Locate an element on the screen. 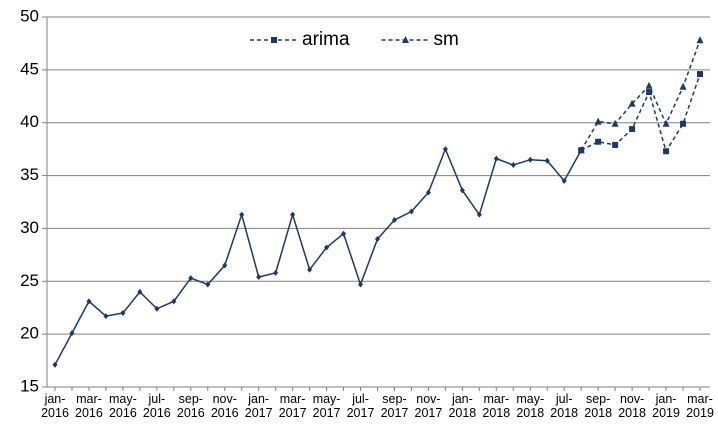 The width and height of the screenshot is (718, 428). x-tick-label: may-2018 is located at coordinates (530, 406).